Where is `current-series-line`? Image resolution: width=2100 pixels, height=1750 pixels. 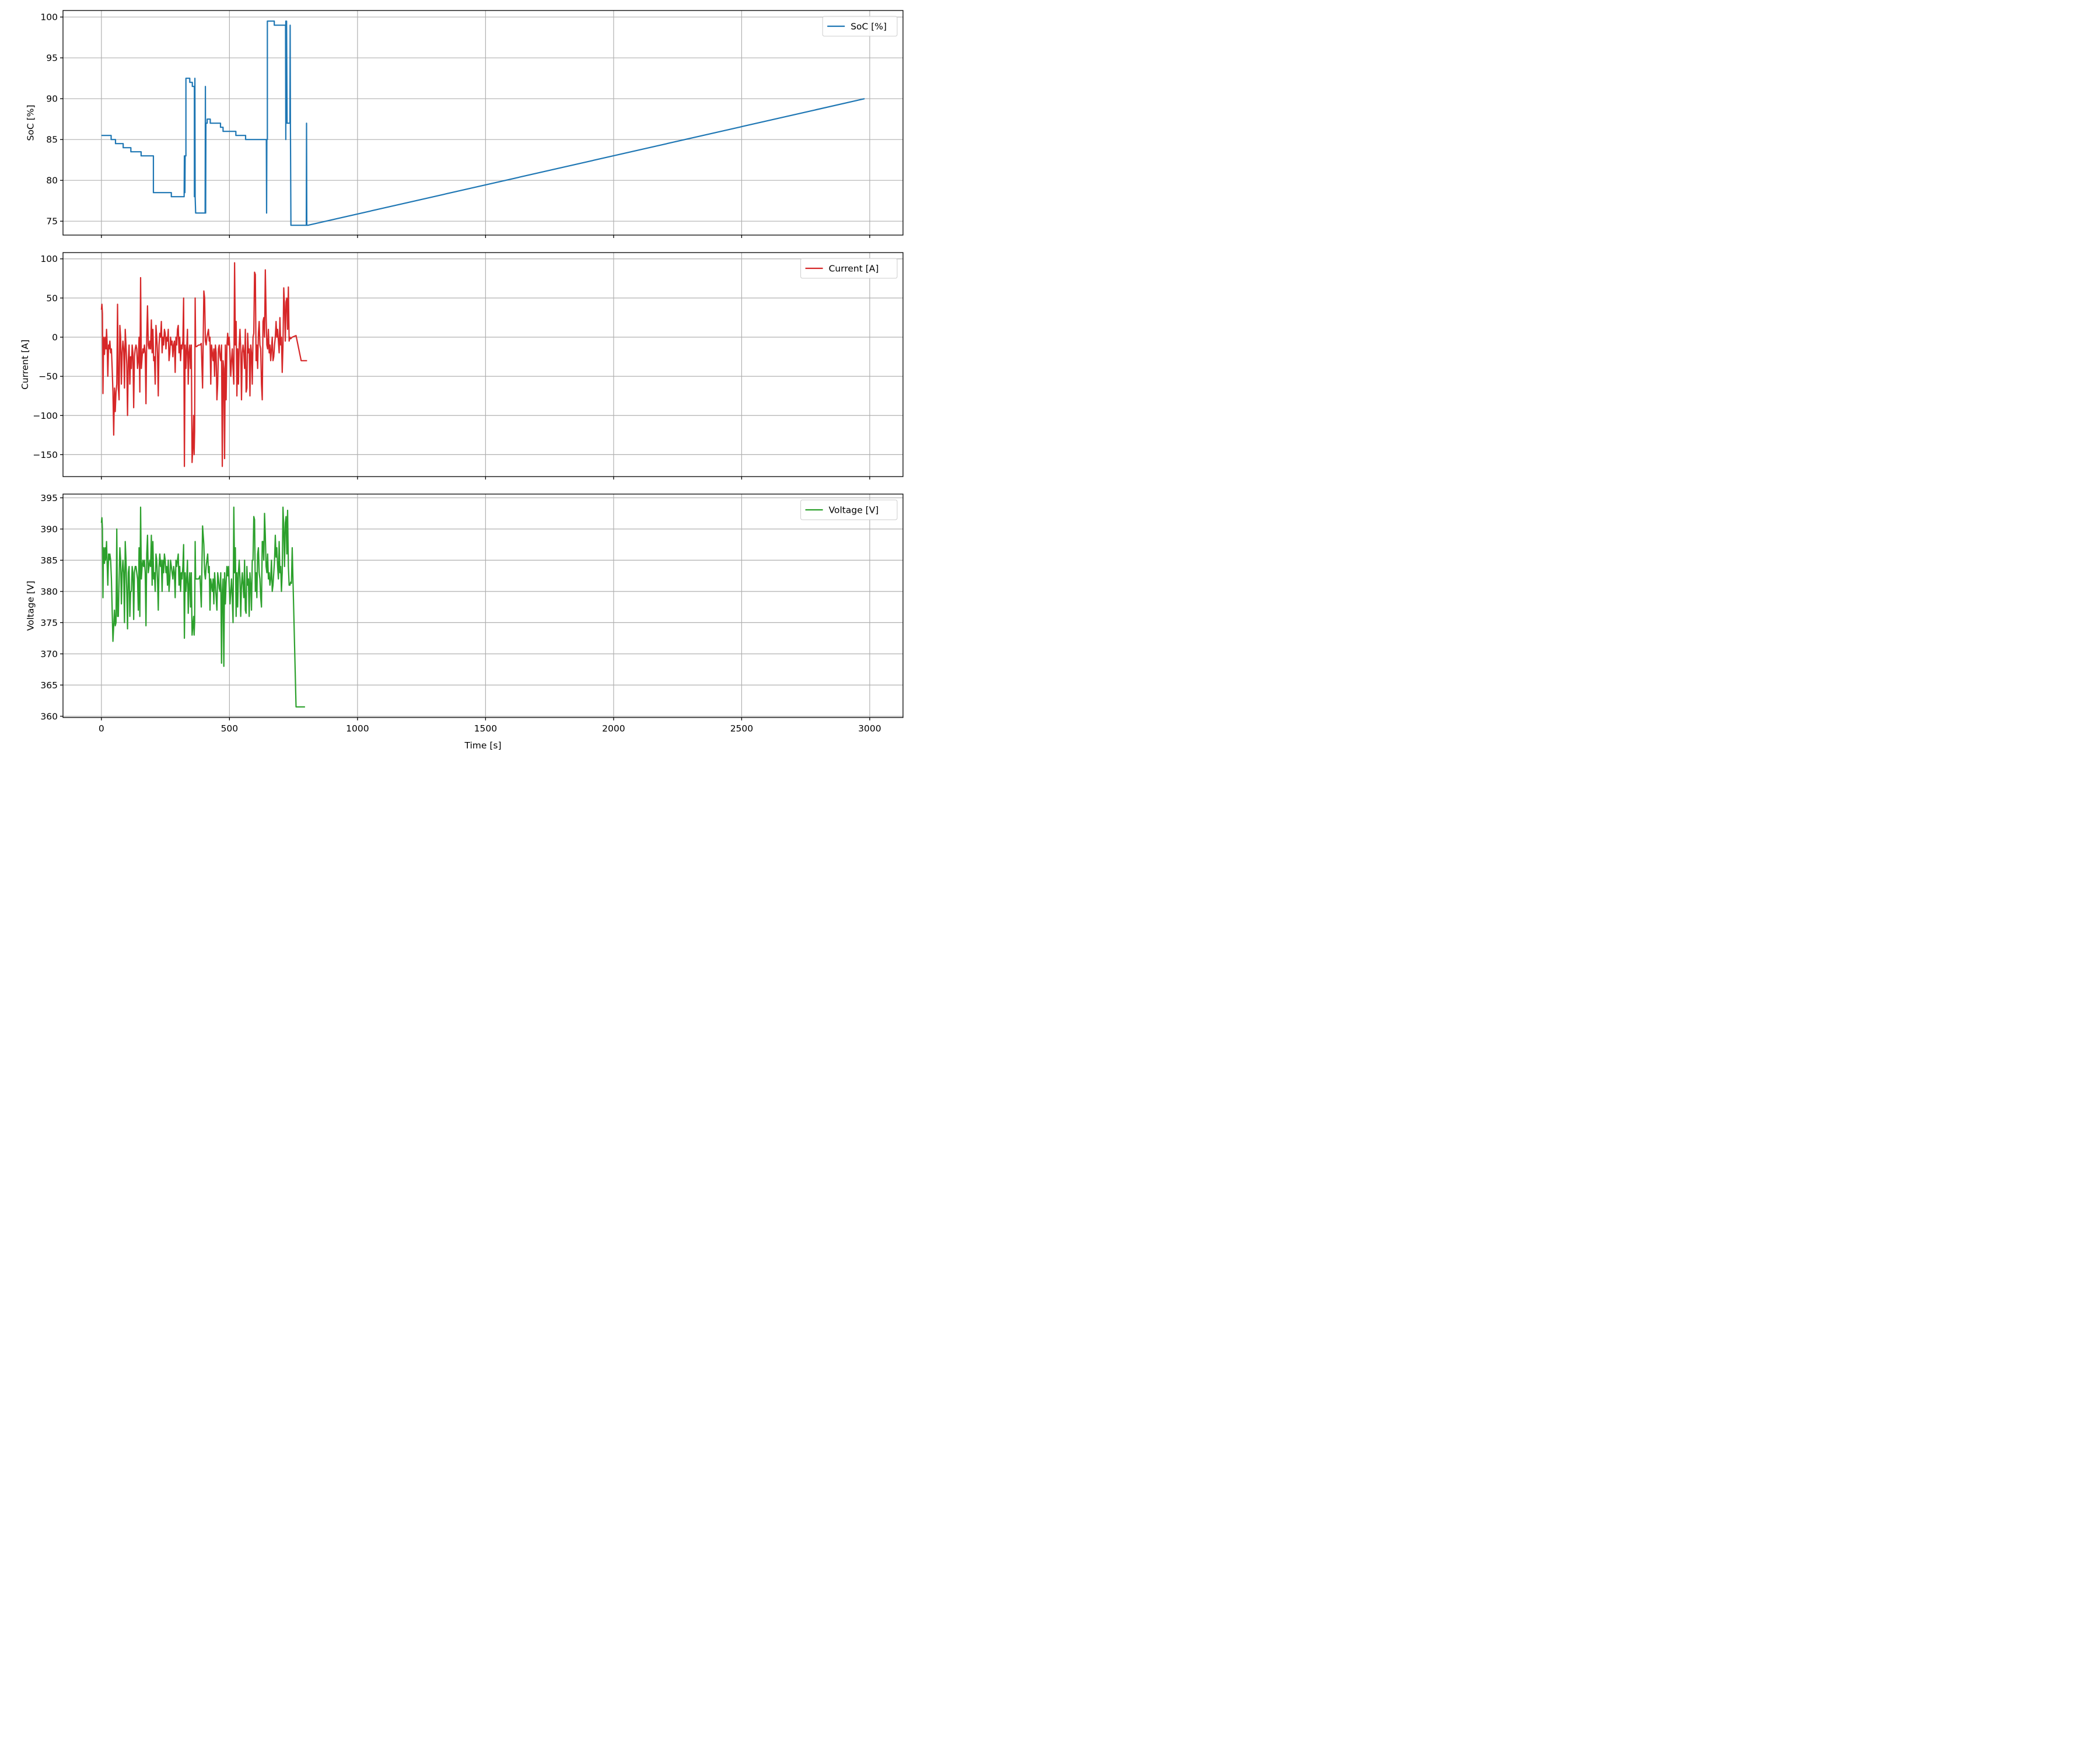
current-series-line is located at coordinates (203, 364).